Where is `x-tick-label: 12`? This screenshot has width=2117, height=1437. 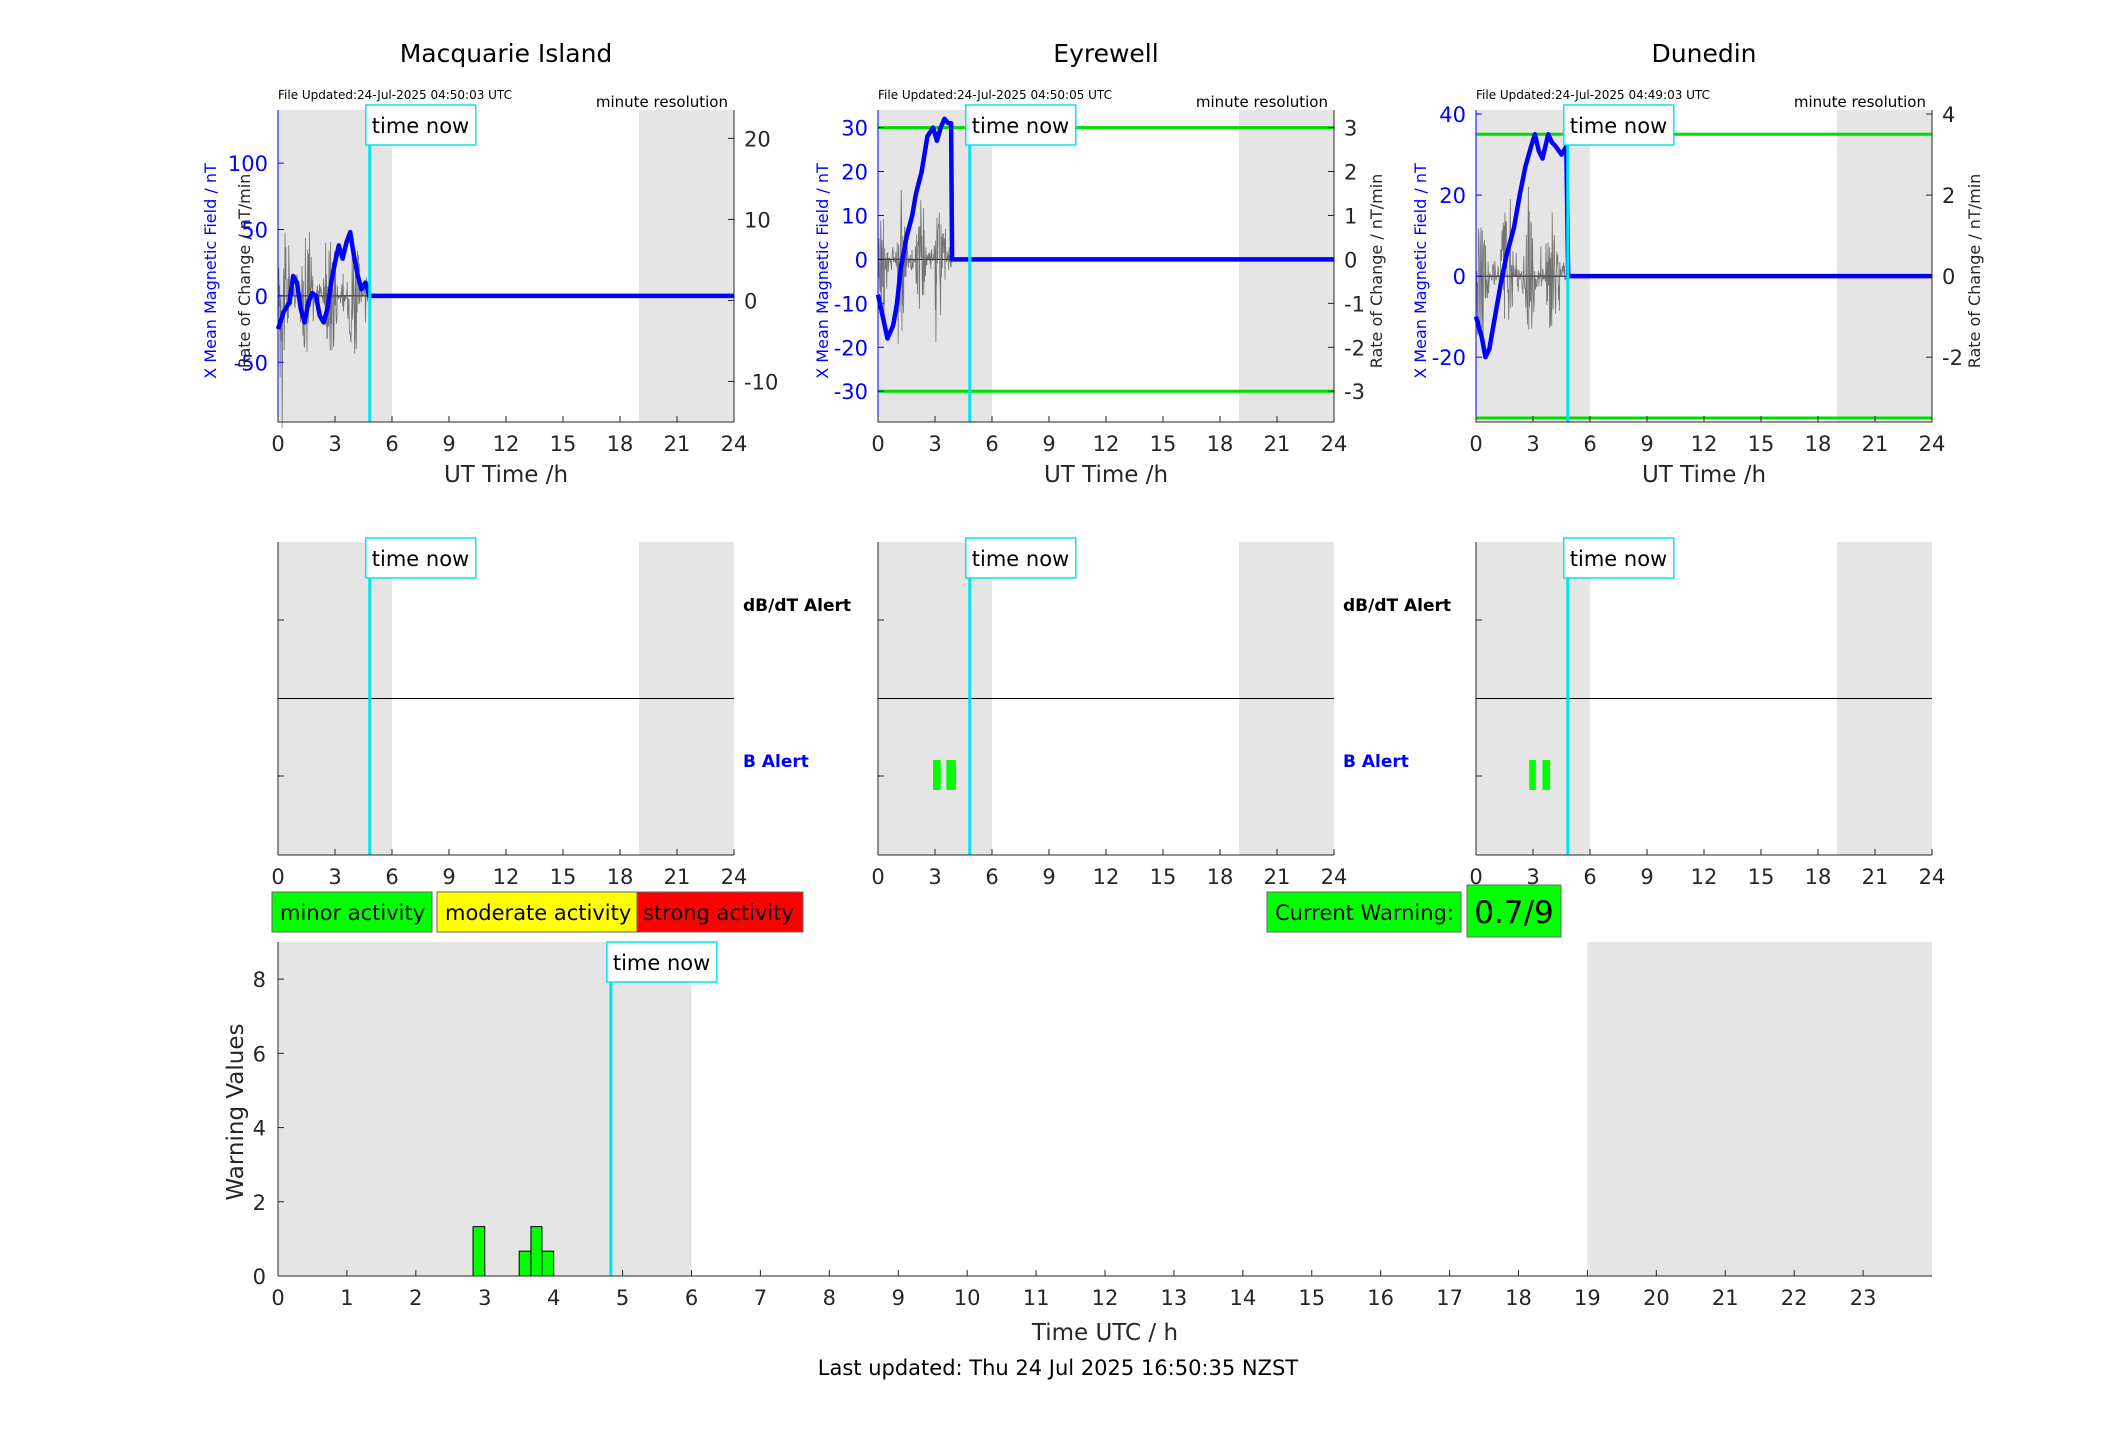
x-tick-label: 12 is located at coordinates (506, 877).